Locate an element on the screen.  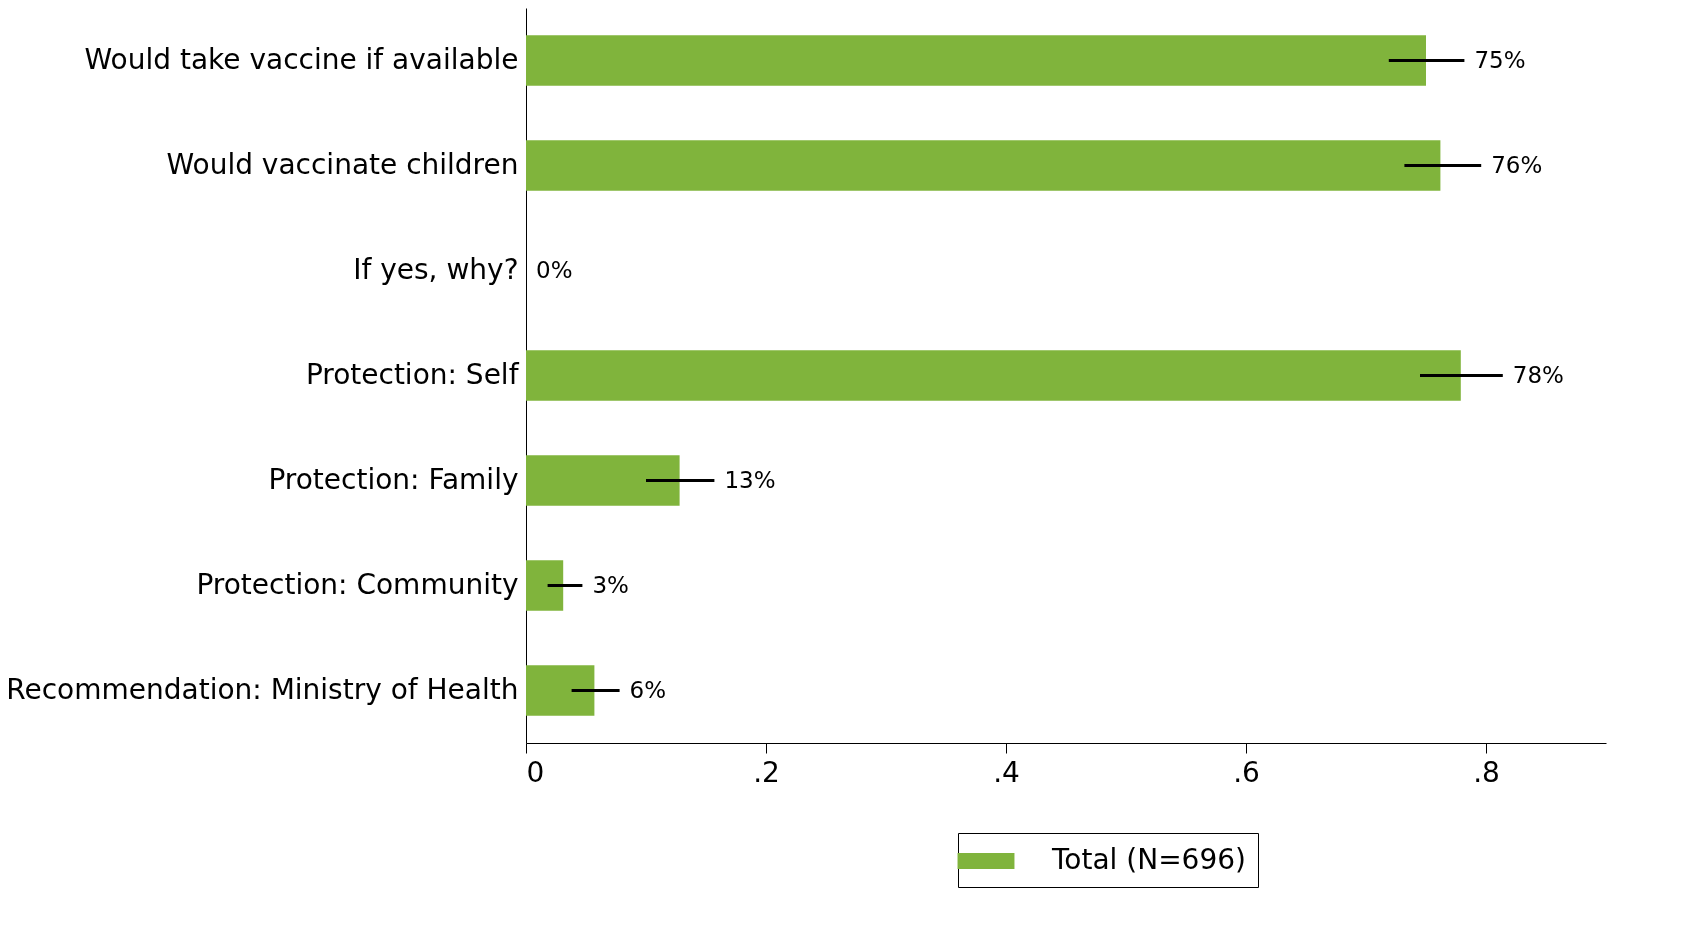
data-label: 75% is located at coordinates (1500, 59).